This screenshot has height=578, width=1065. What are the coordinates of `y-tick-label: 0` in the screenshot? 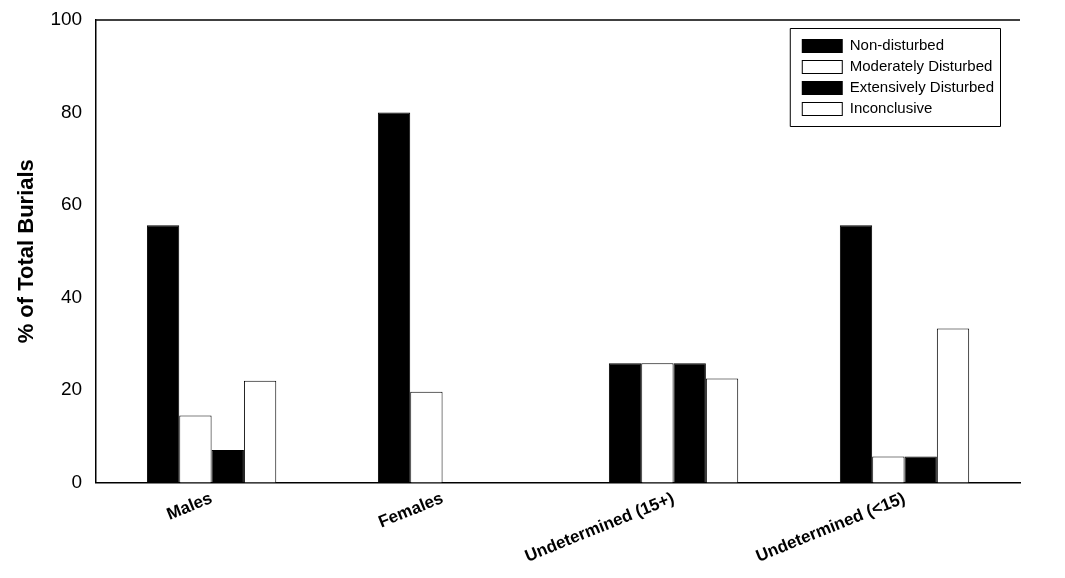 It's located at (77, 481).